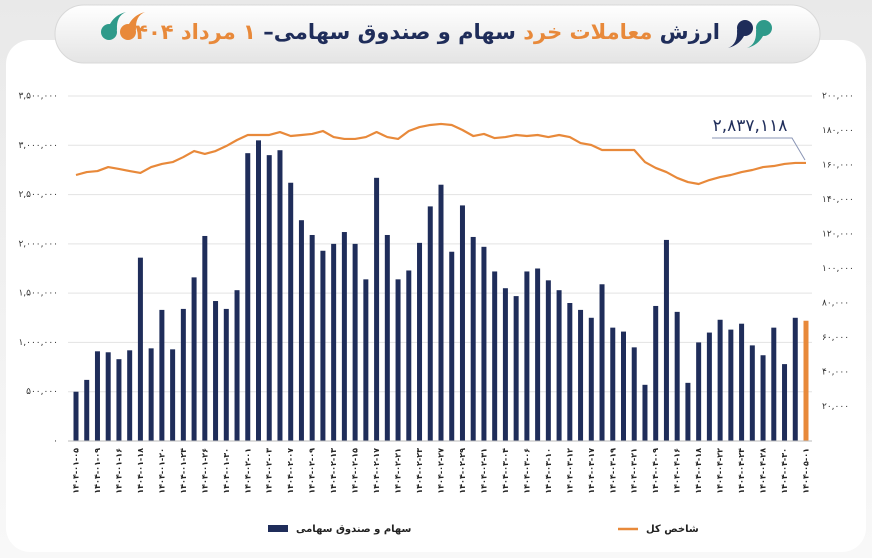 This screenshot has width=872, height=558. Describe the element at coordinates (750, 126) in the screenshot. I see `annotation: ۲,۸۳۷,۱۱۸` at that location.